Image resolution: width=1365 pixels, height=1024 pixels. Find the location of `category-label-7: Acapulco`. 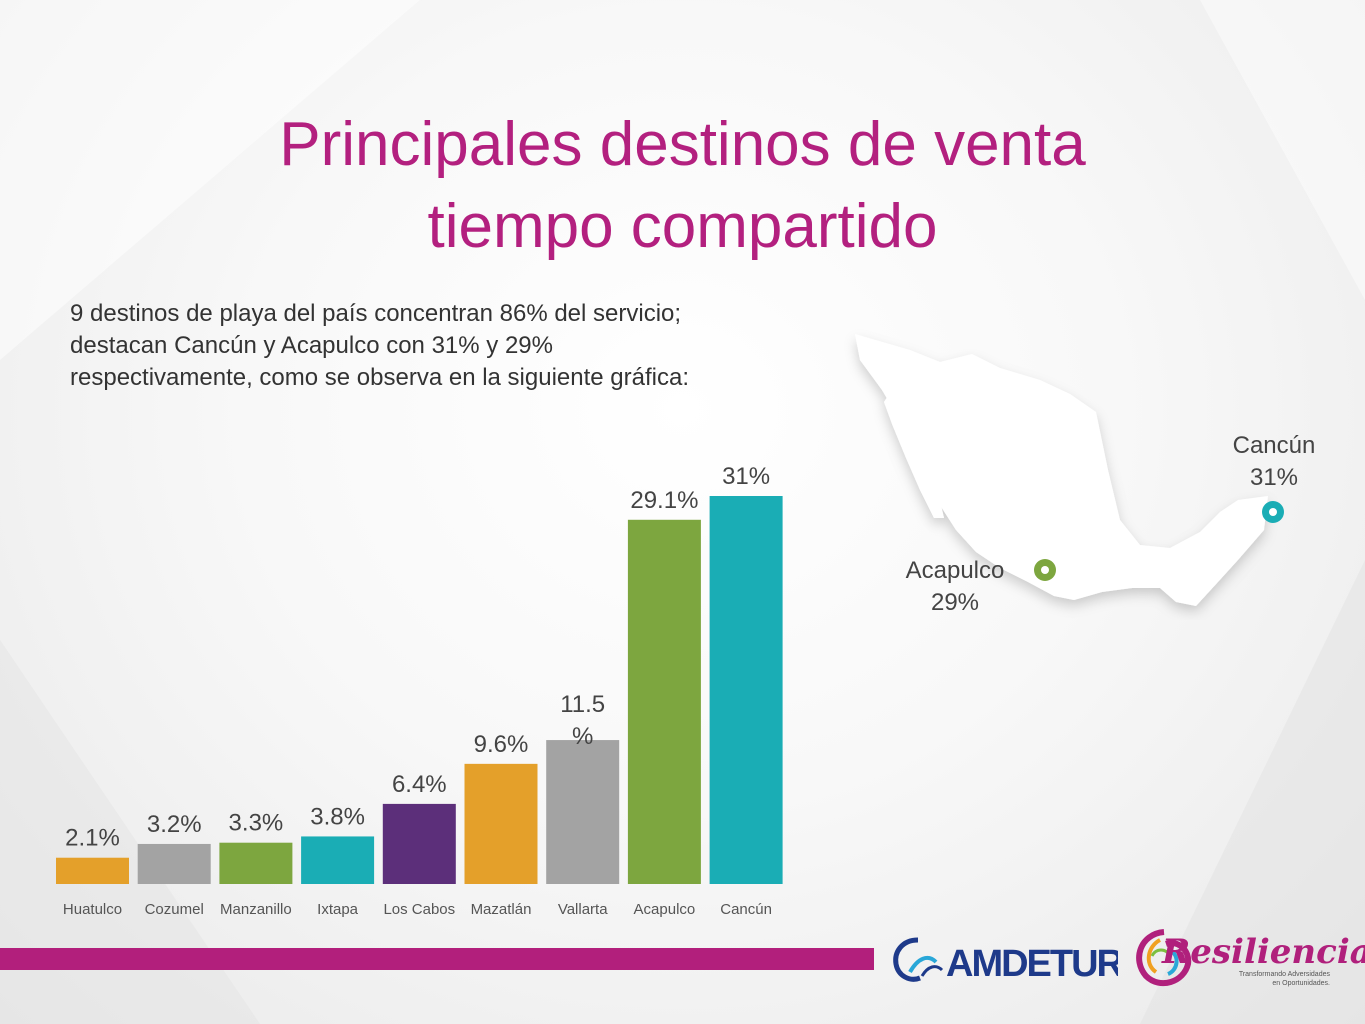

category-label-7: Acapulco is located at coordinates (665, 909).